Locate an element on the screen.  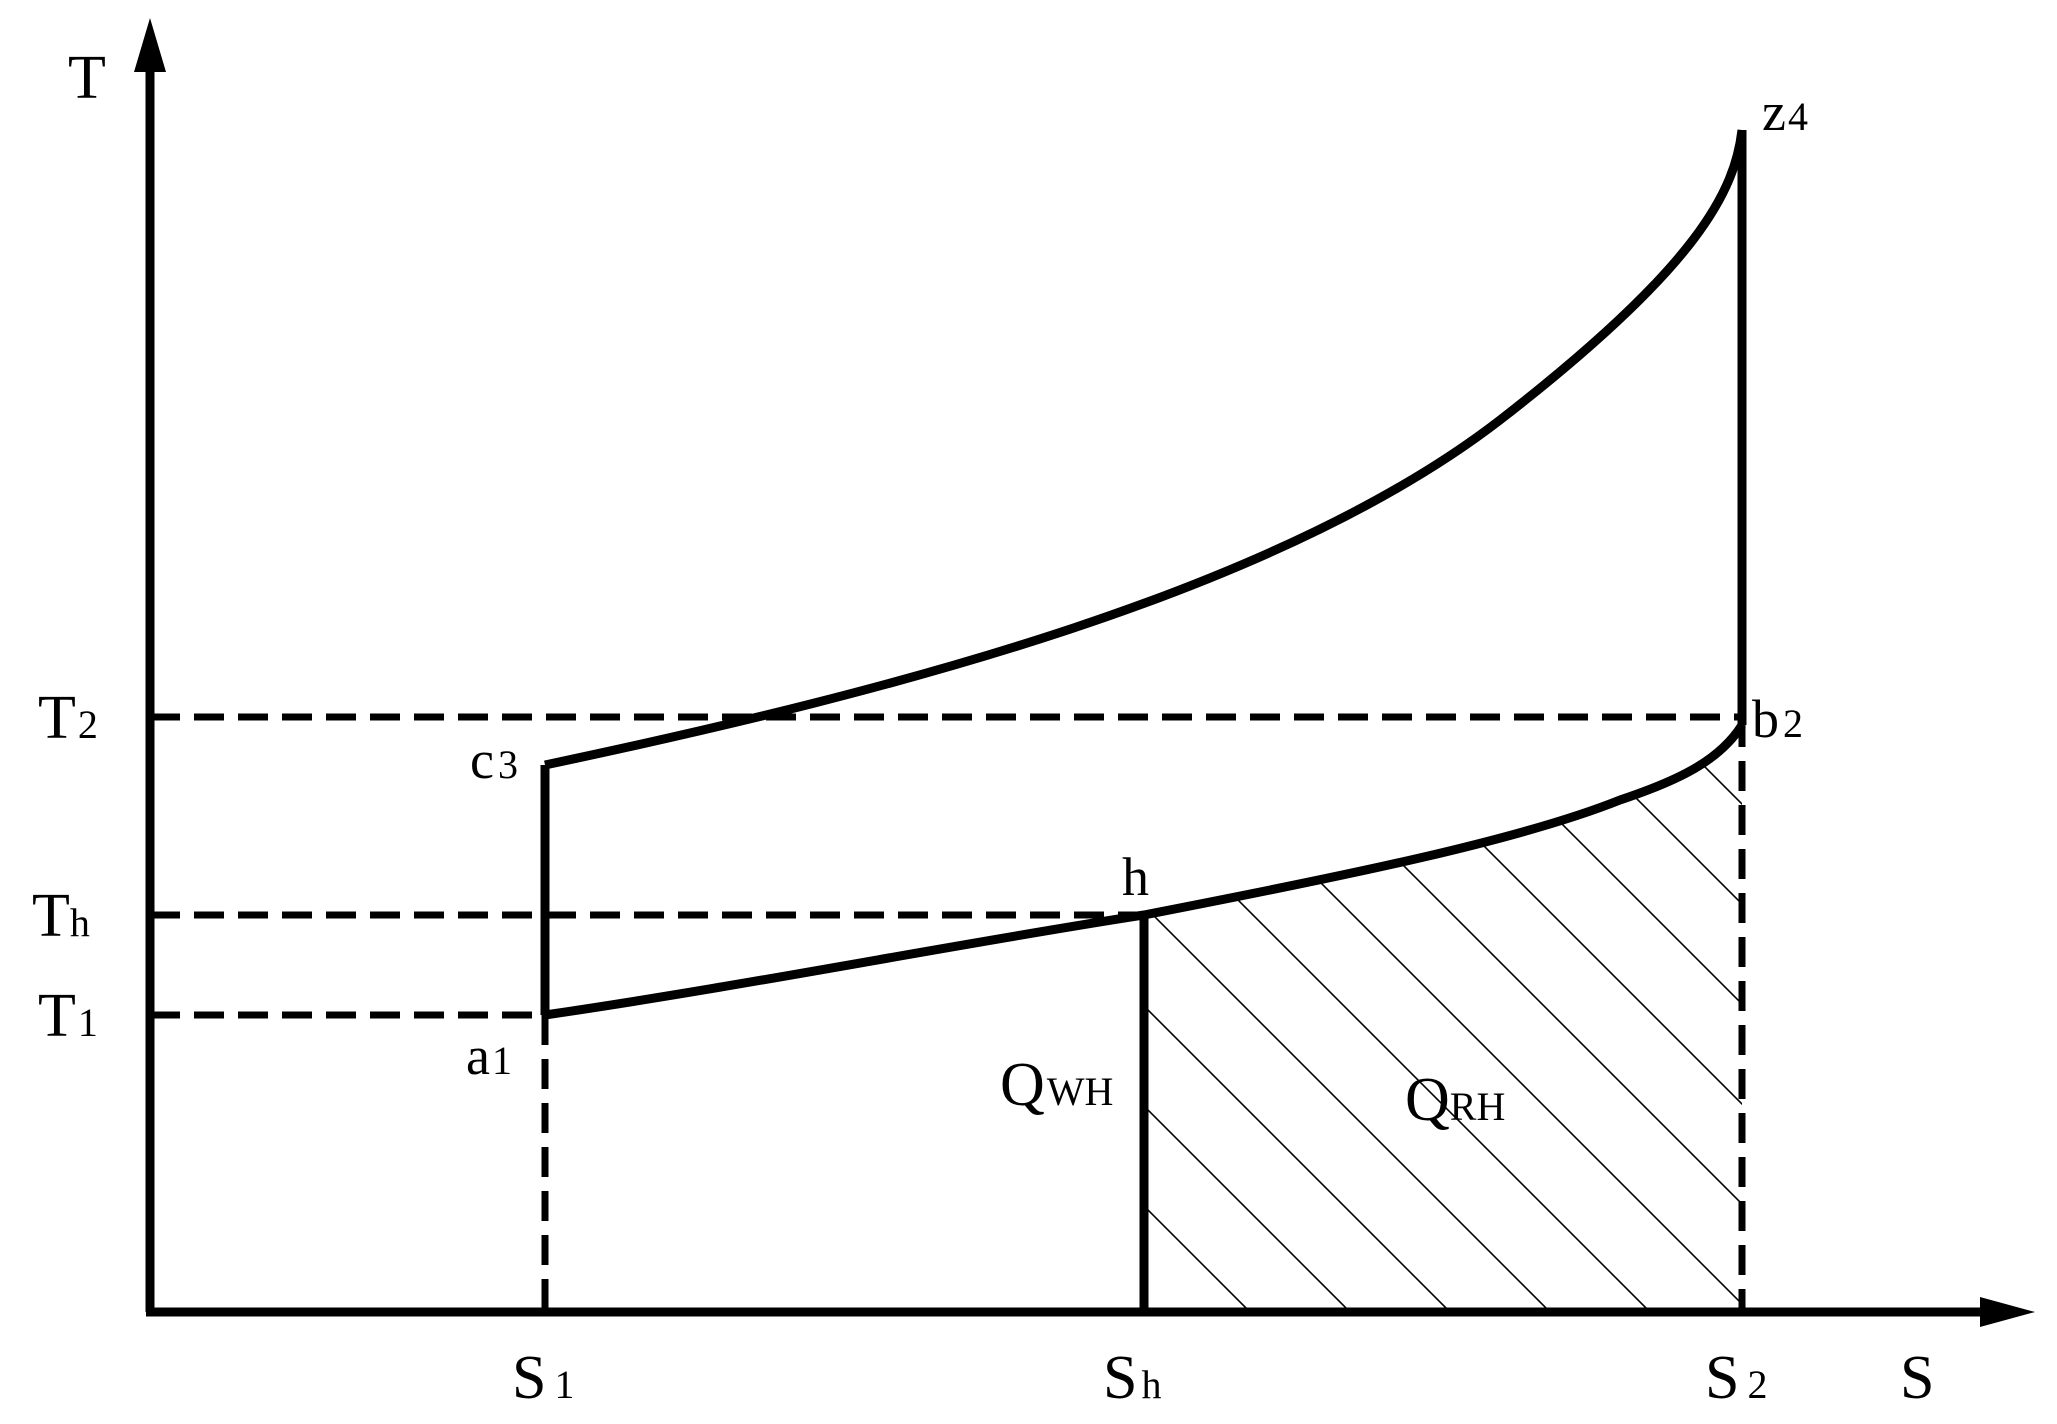
point-label-z4: z4 is located at coordinates (1785, 112).